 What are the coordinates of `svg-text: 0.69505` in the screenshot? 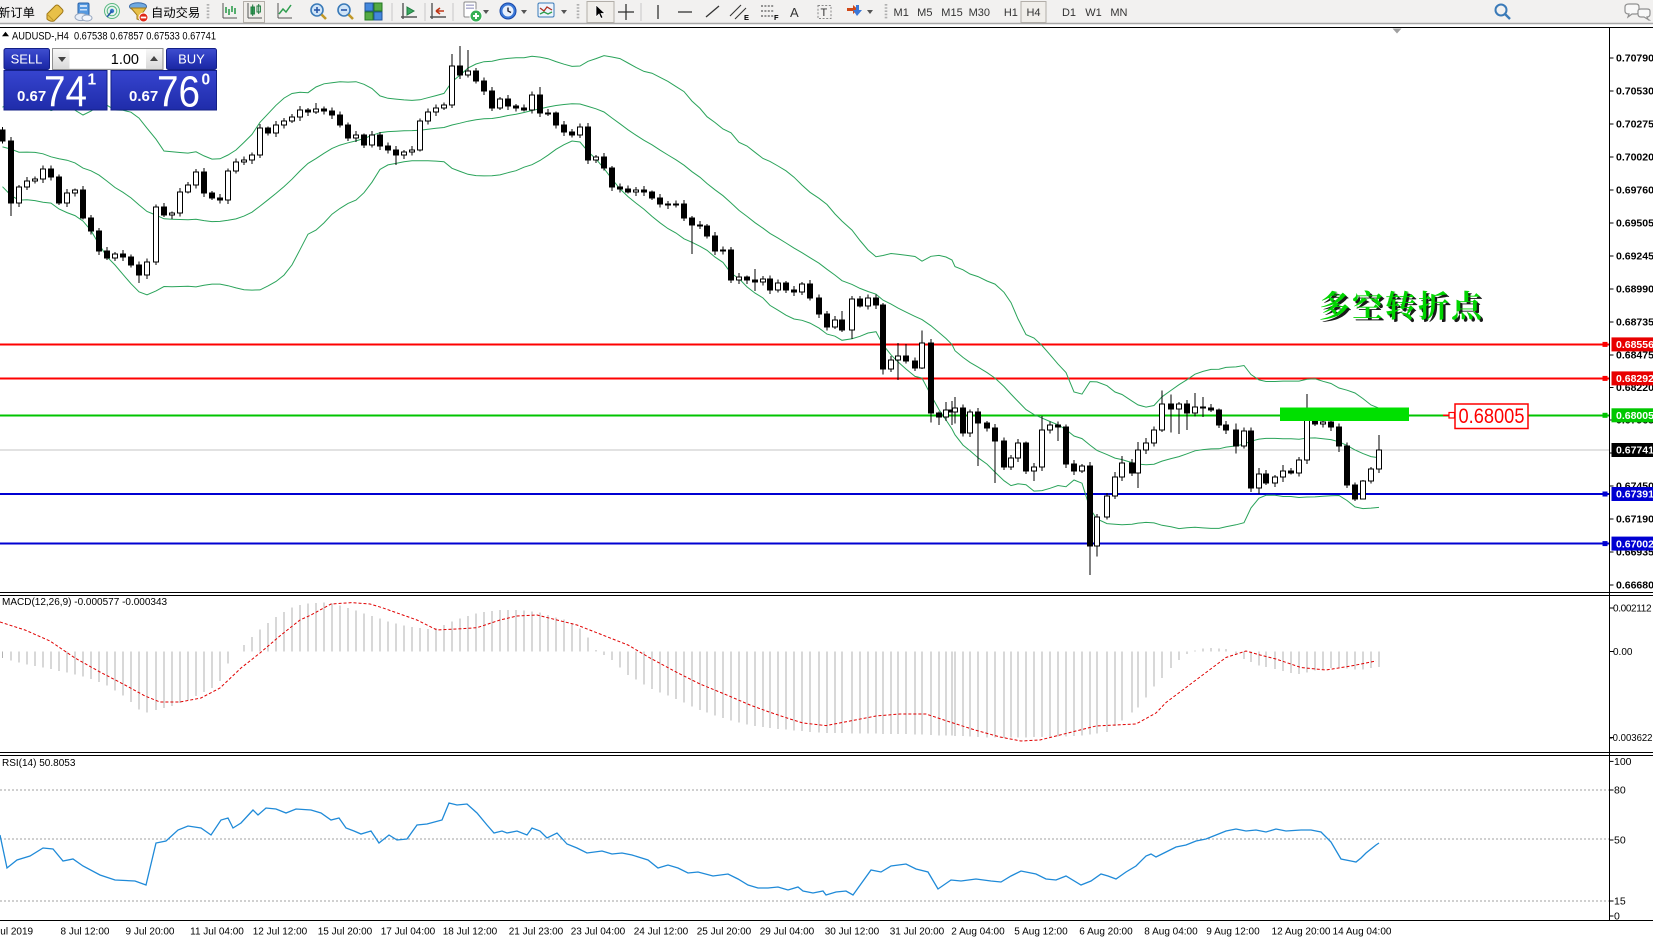 It's located at (1634, 224).